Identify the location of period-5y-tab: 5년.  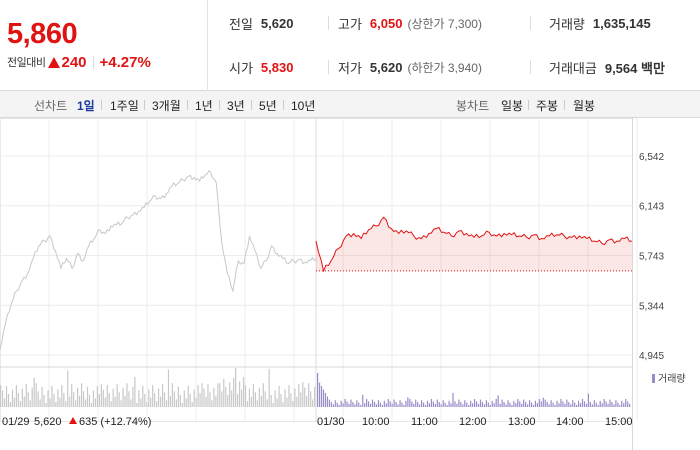
(268, 106).